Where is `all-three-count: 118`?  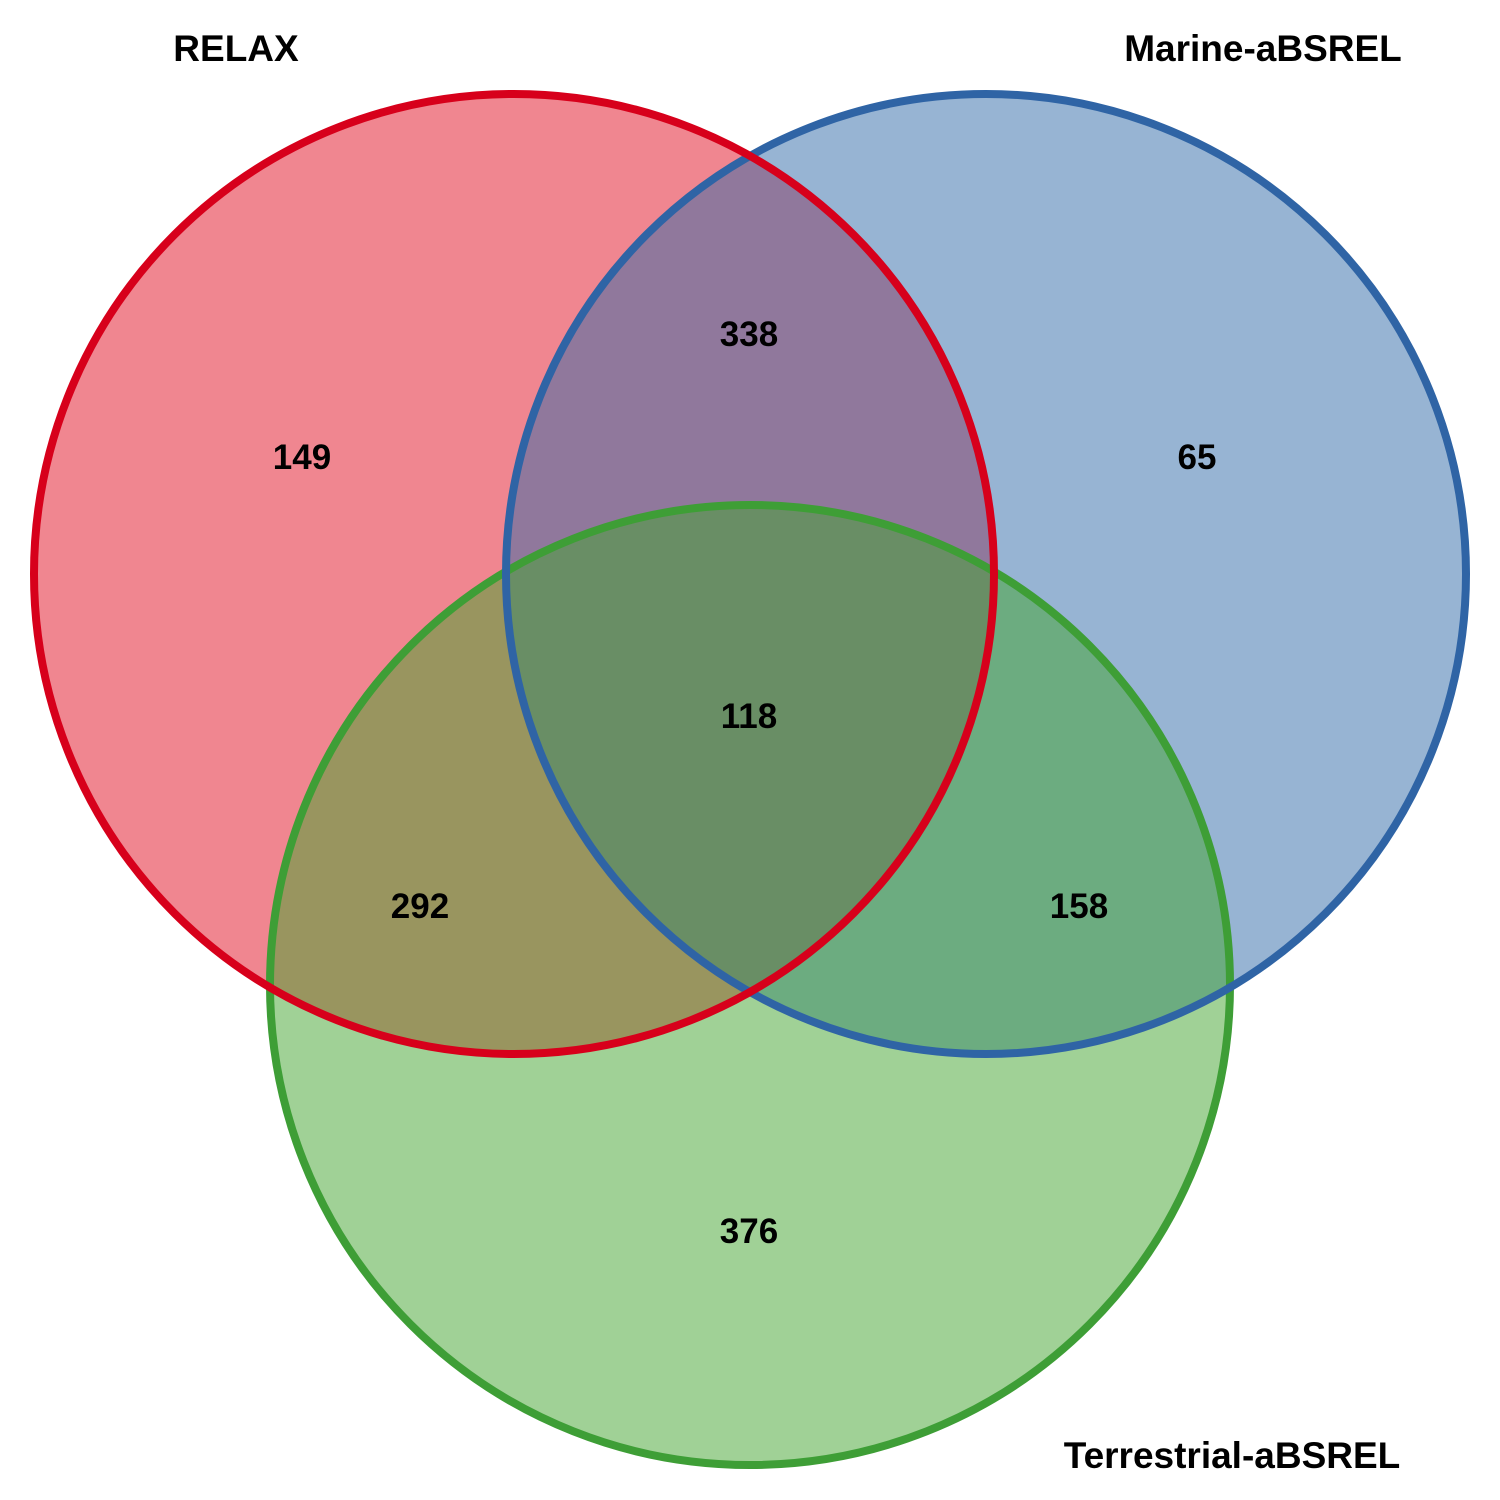 all-three-count: 118 is located at coordinates (749, 716).